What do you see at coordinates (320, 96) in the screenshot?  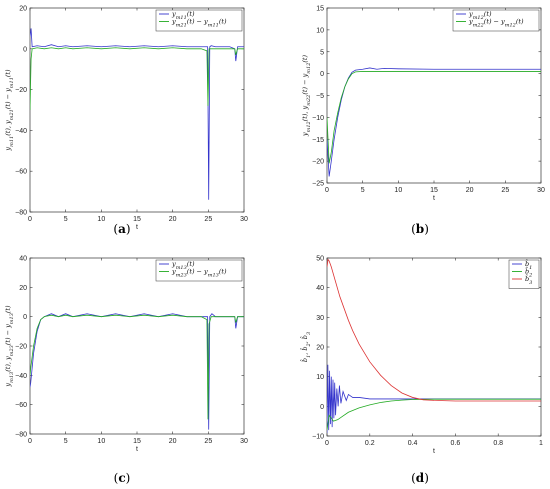 I see `y-tick-label: −5` at bounding box center [320, 96].